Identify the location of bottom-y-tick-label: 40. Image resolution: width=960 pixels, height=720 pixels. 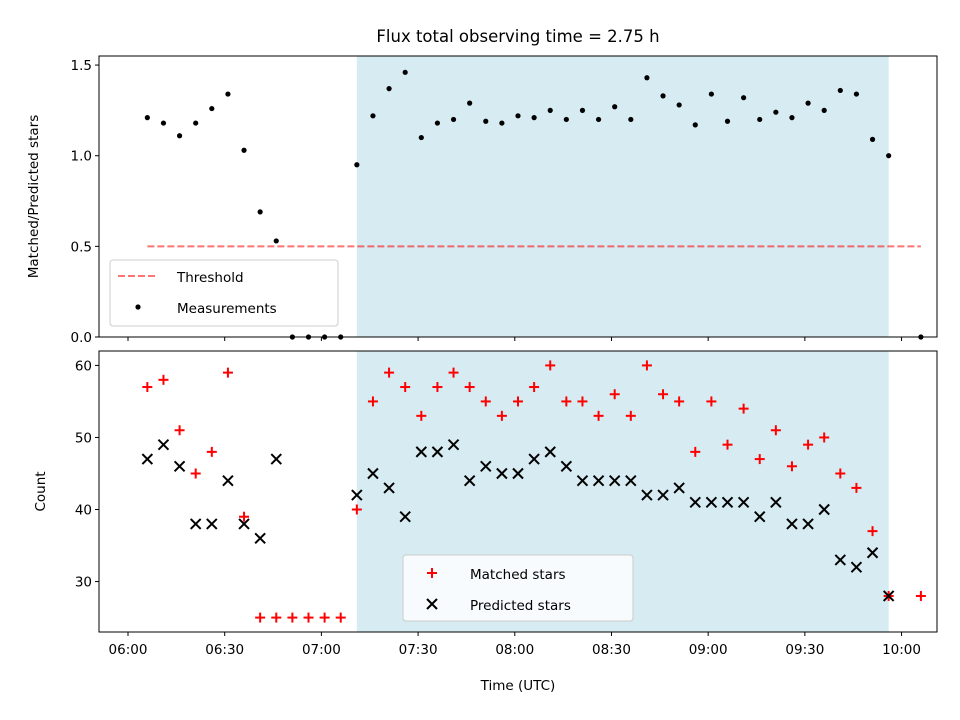
(83, 511).